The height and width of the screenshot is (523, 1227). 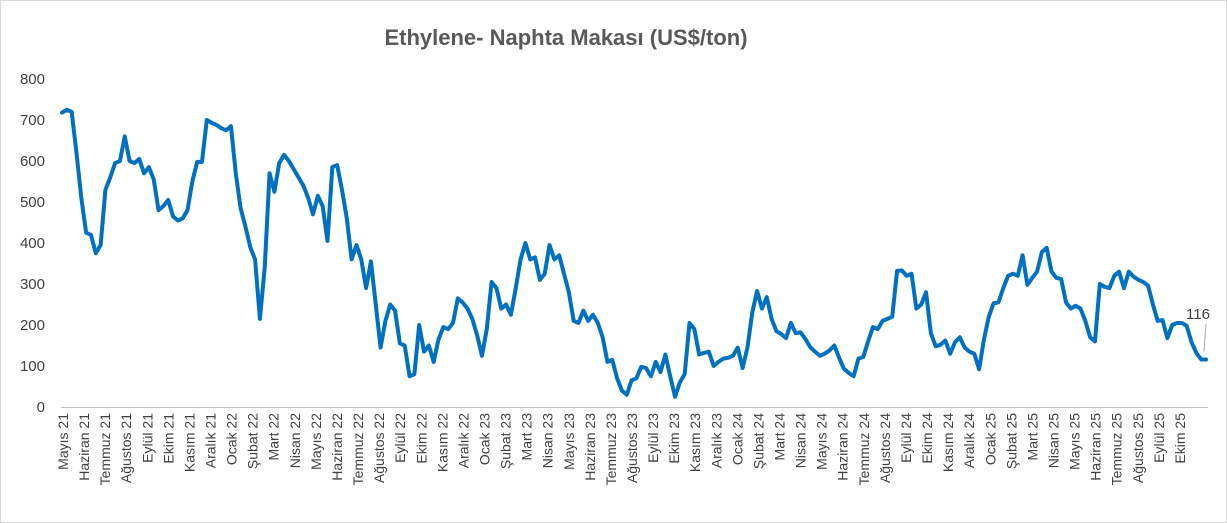 I want to click on x-tick-label: Mart 23, so click(x=527, y=437).